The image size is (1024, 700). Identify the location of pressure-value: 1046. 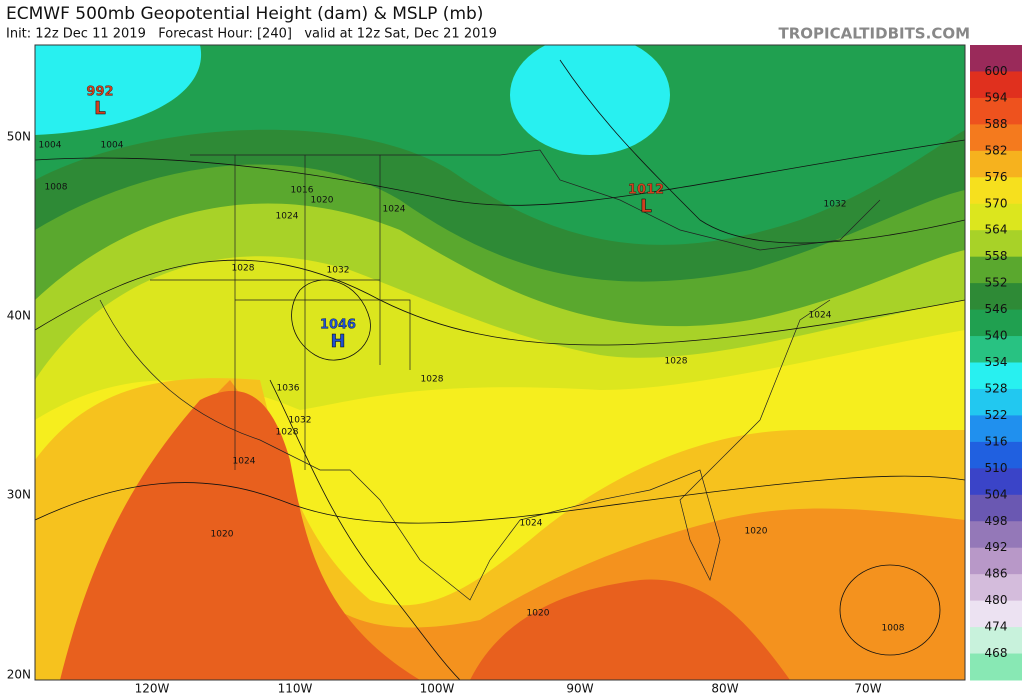
(338, 325).